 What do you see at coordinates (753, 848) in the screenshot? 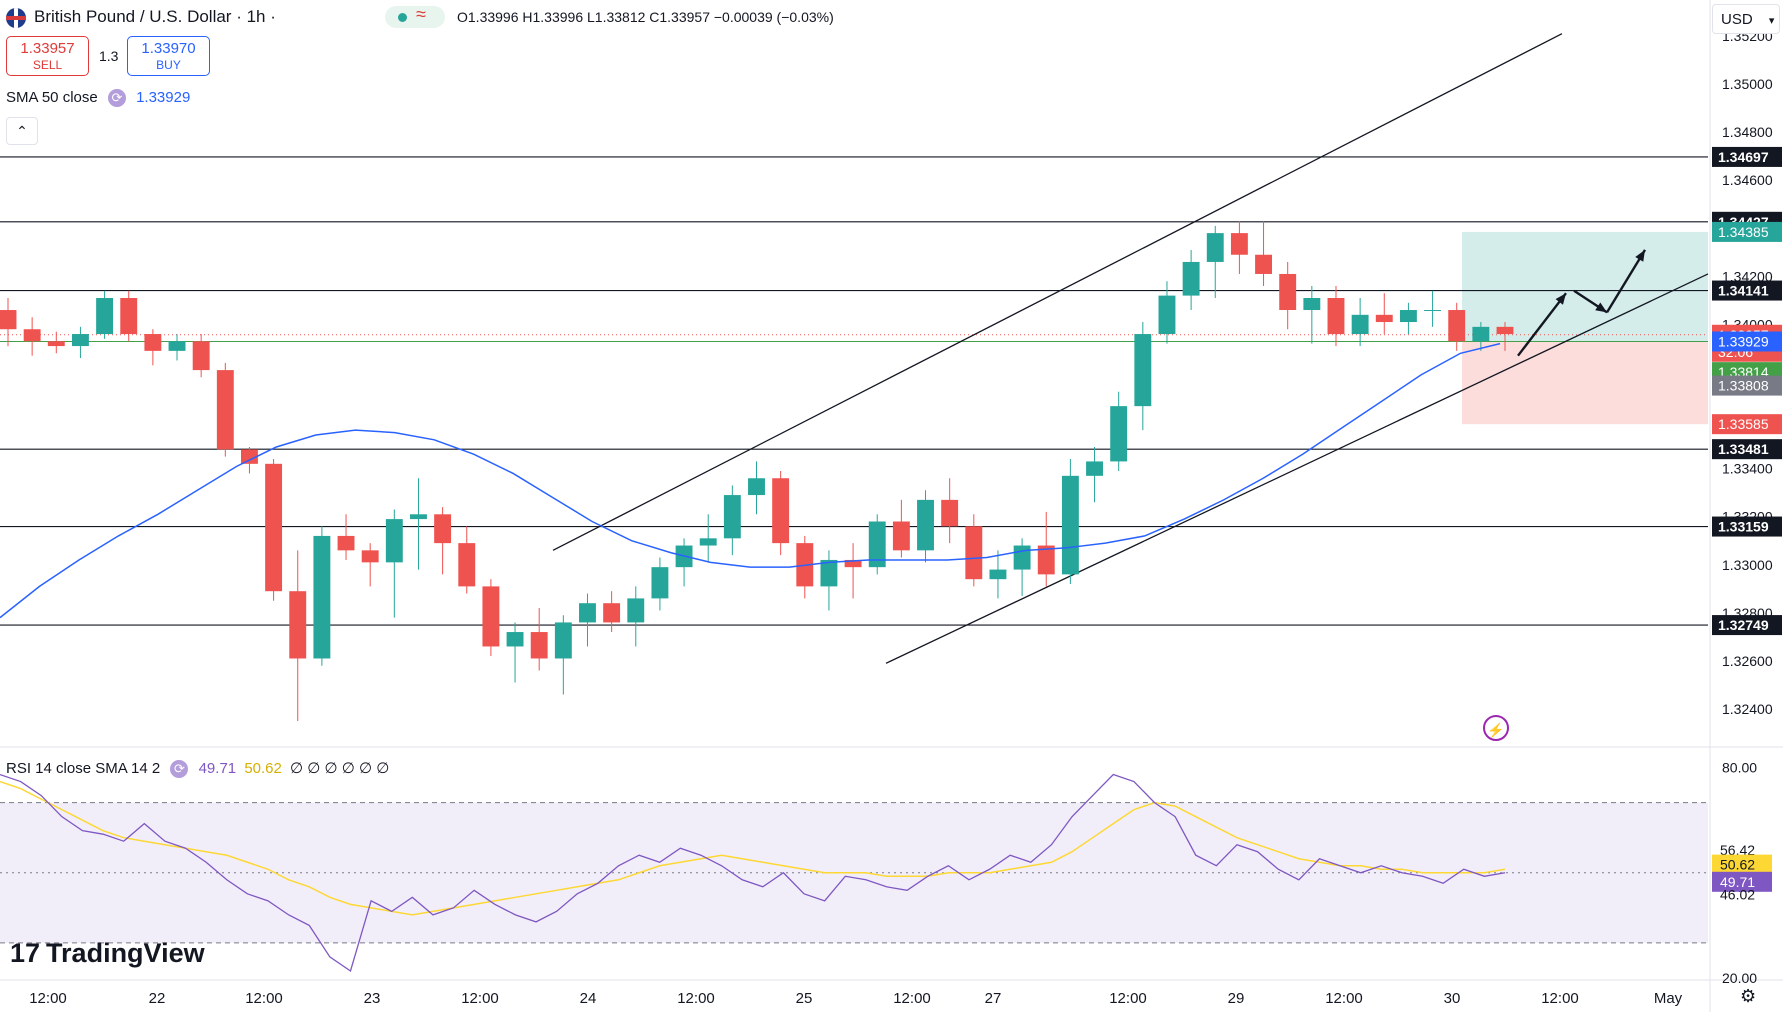
I see `rsi-sma-line` at bounding box center [753, 848].